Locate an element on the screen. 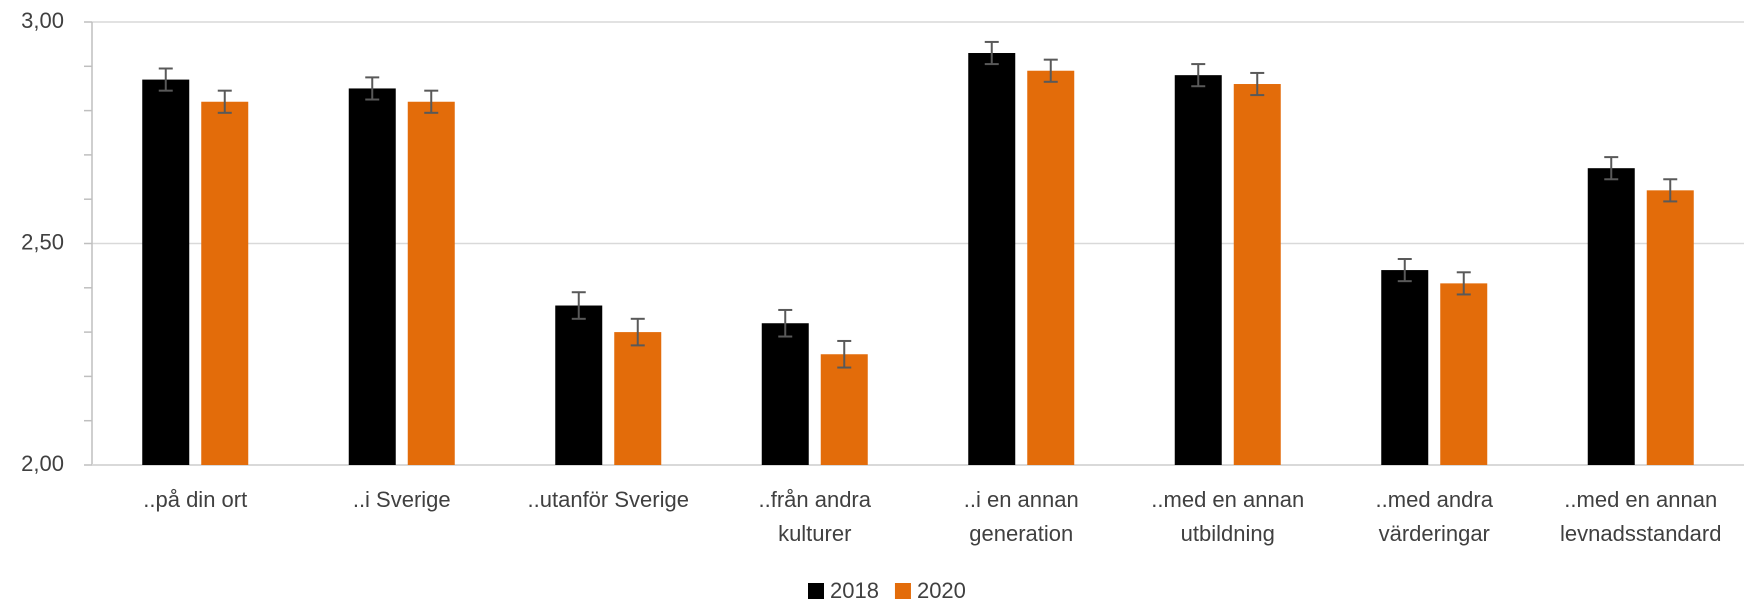 Image resolution: width=1744 pixels, height=612 pixels. x-tick-label: ..från andra kulturer is located at coordinates (814, 516).